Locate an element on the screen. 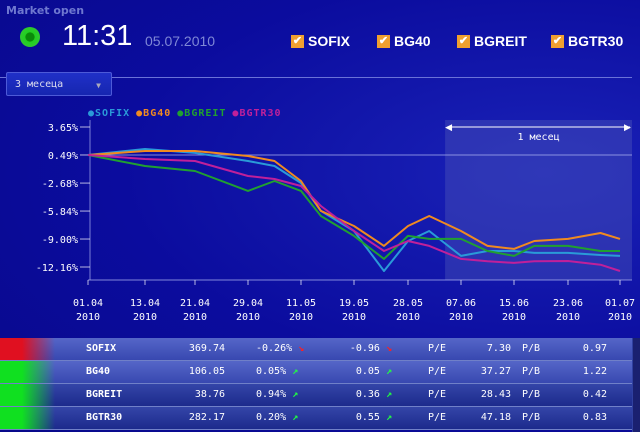 The image size is (640, 432). period-select: 3 месеца ▼ is located at coordinates (59, 84).